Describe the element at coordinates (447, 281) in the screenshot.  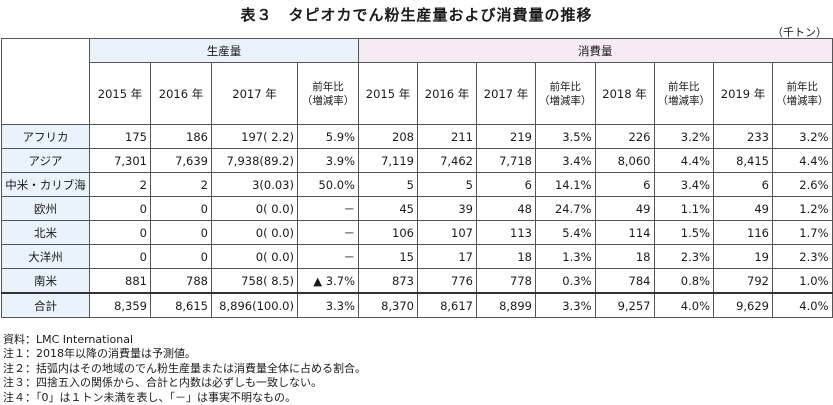
I see `value-cell: 776` at that location.